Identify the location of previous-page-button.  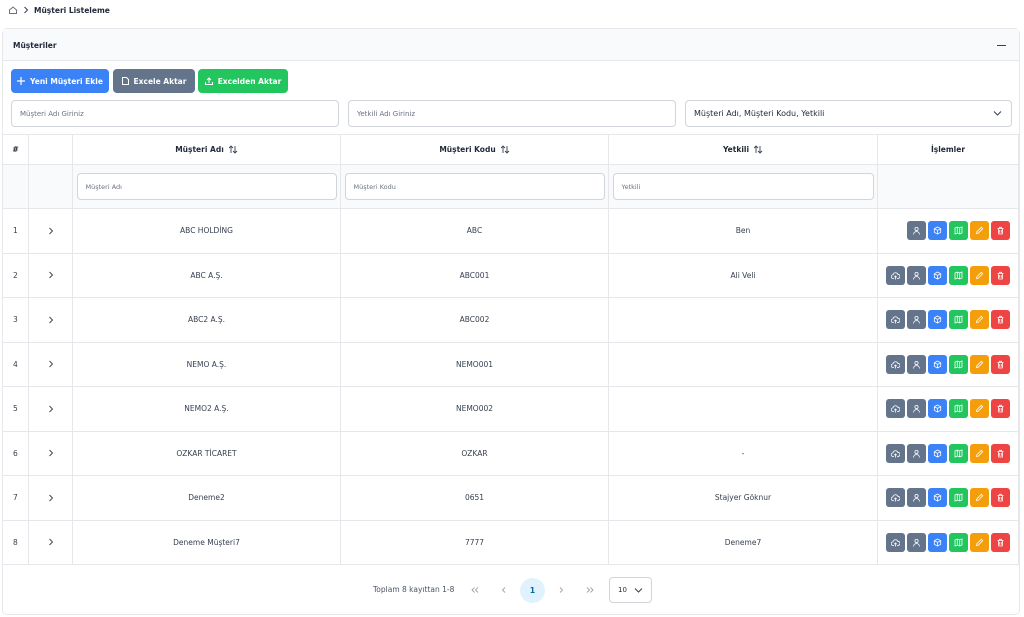
(504, 590).